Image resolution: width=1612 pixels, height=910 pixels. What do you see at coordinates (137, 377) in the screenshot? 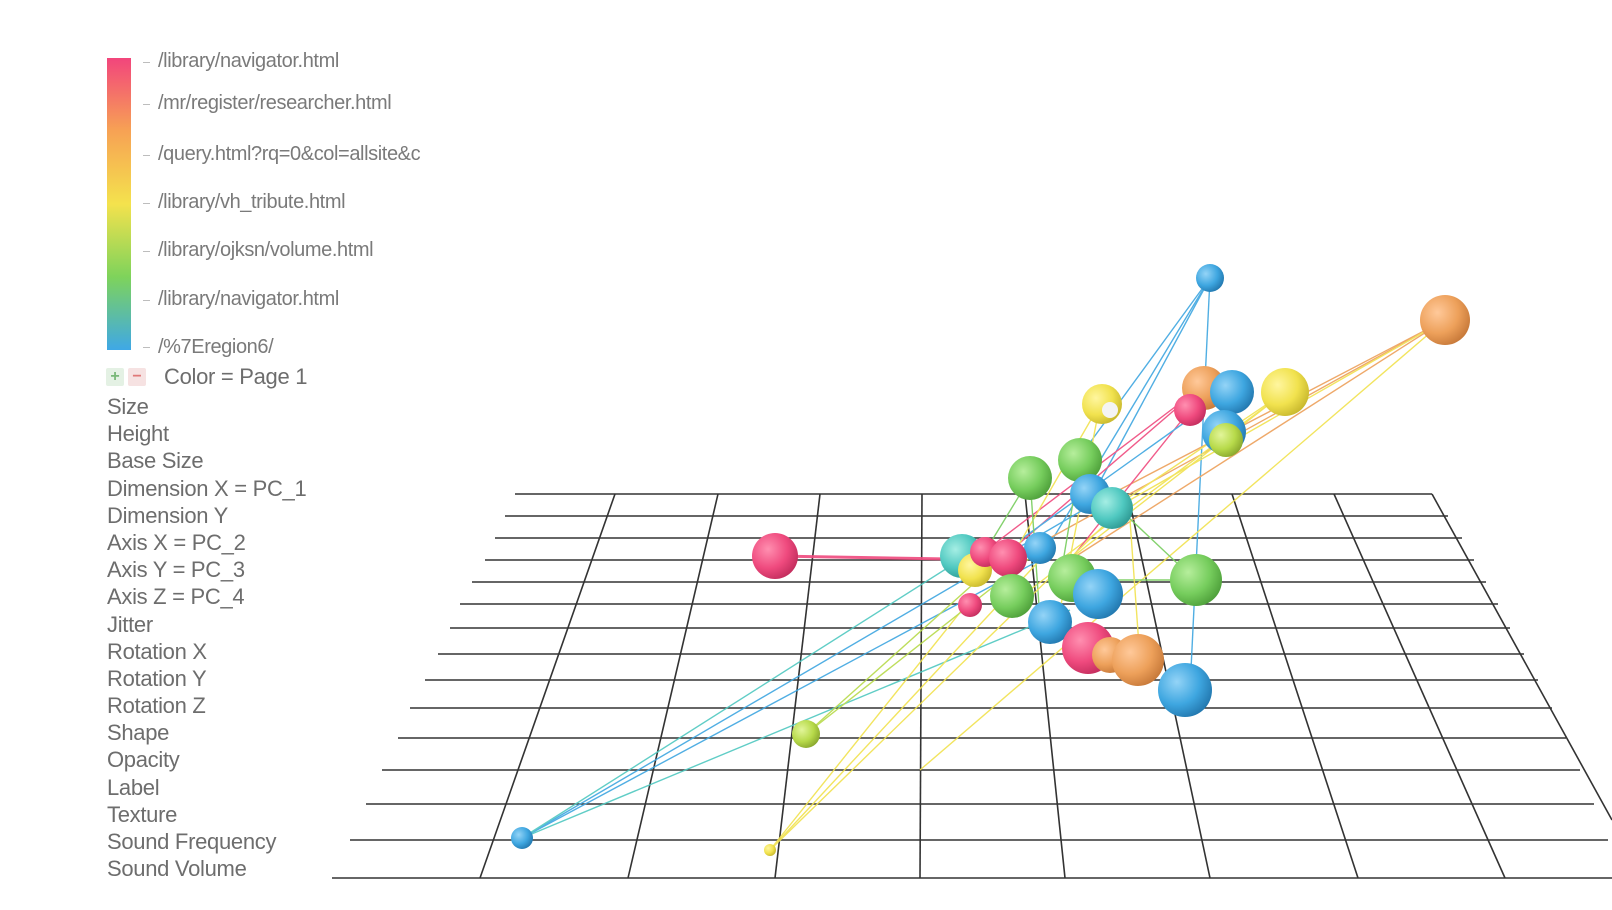
I see `minus-icon: −` at bounding box center [137, 377].